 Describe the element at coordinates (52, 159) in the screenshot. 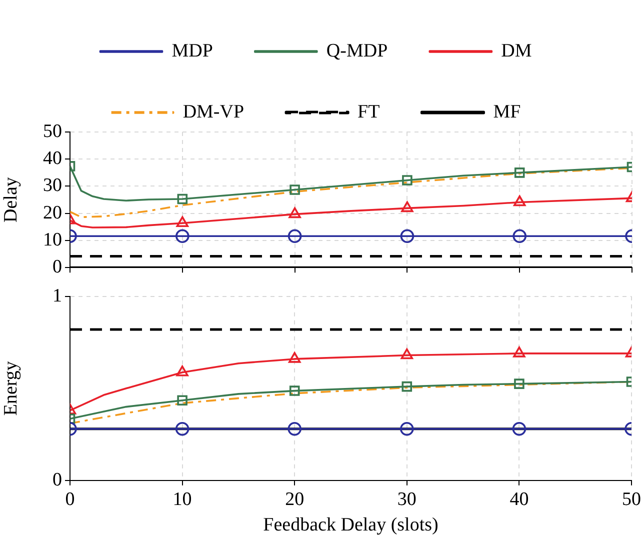

I see `y-tick-label: 40` at that location.